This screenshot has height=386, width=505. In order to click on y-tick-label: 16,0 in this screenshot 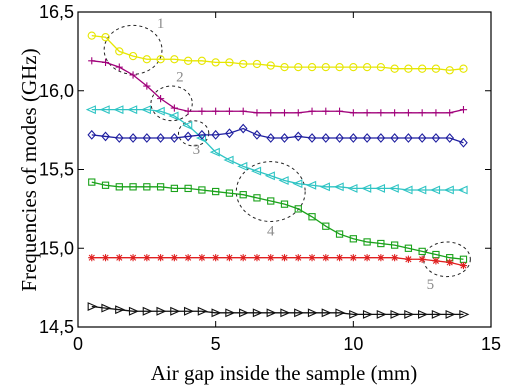, I will do `click(56, 91)`.